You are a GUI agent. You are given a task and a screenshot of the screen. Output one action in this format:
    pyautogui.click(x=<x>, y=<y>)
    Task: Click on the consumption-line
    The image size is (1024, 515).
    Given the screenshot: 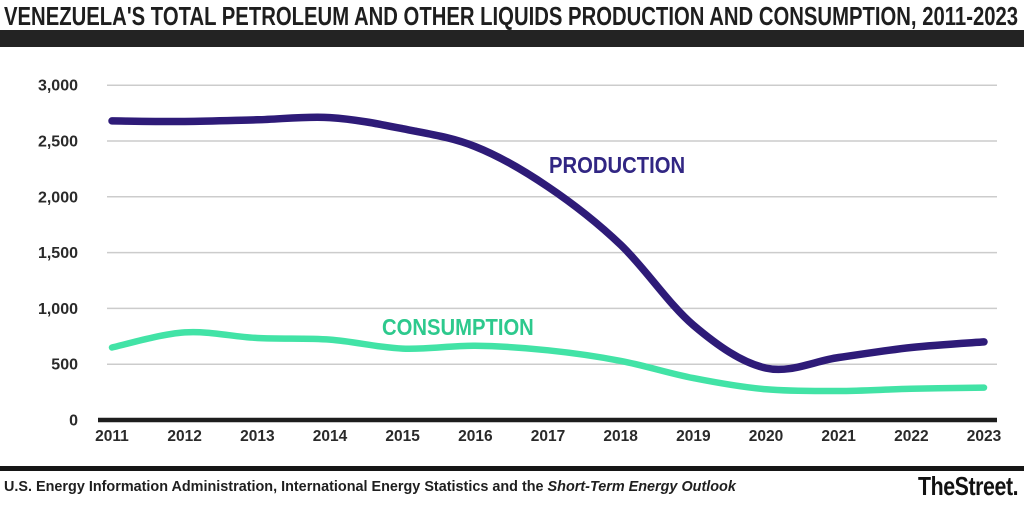 What is the action you would take?
    pyautogui.click(x=548, y=361)
    